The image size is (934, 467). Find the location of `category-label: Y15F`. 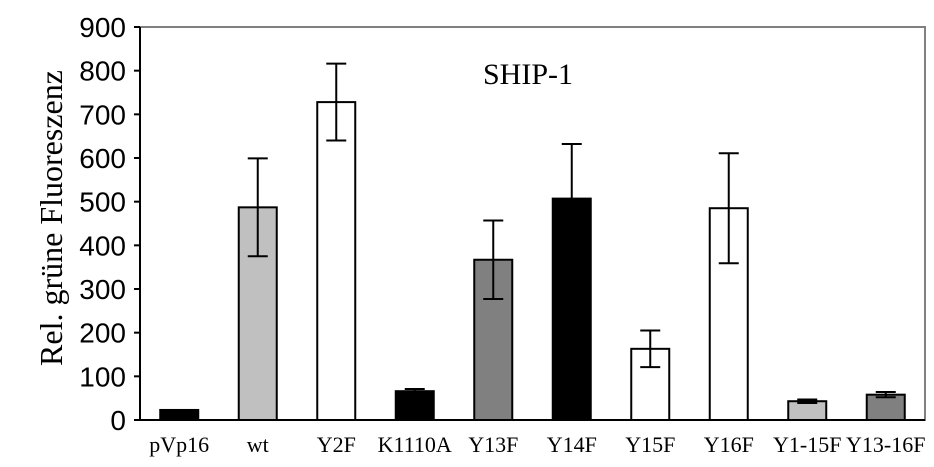

category-label: Y15F is located at coordinates (650, 444).